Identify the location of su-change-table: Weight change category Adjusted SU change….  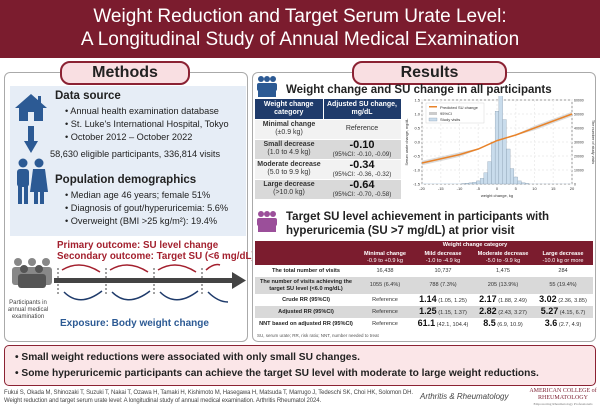
(328, 149).